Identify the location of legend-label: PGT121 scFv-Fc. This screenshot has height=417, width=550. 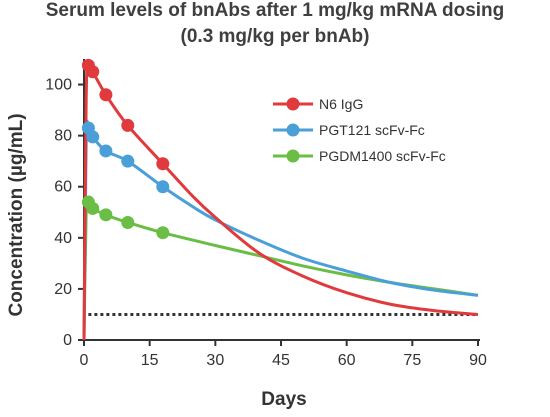
(372, 130).